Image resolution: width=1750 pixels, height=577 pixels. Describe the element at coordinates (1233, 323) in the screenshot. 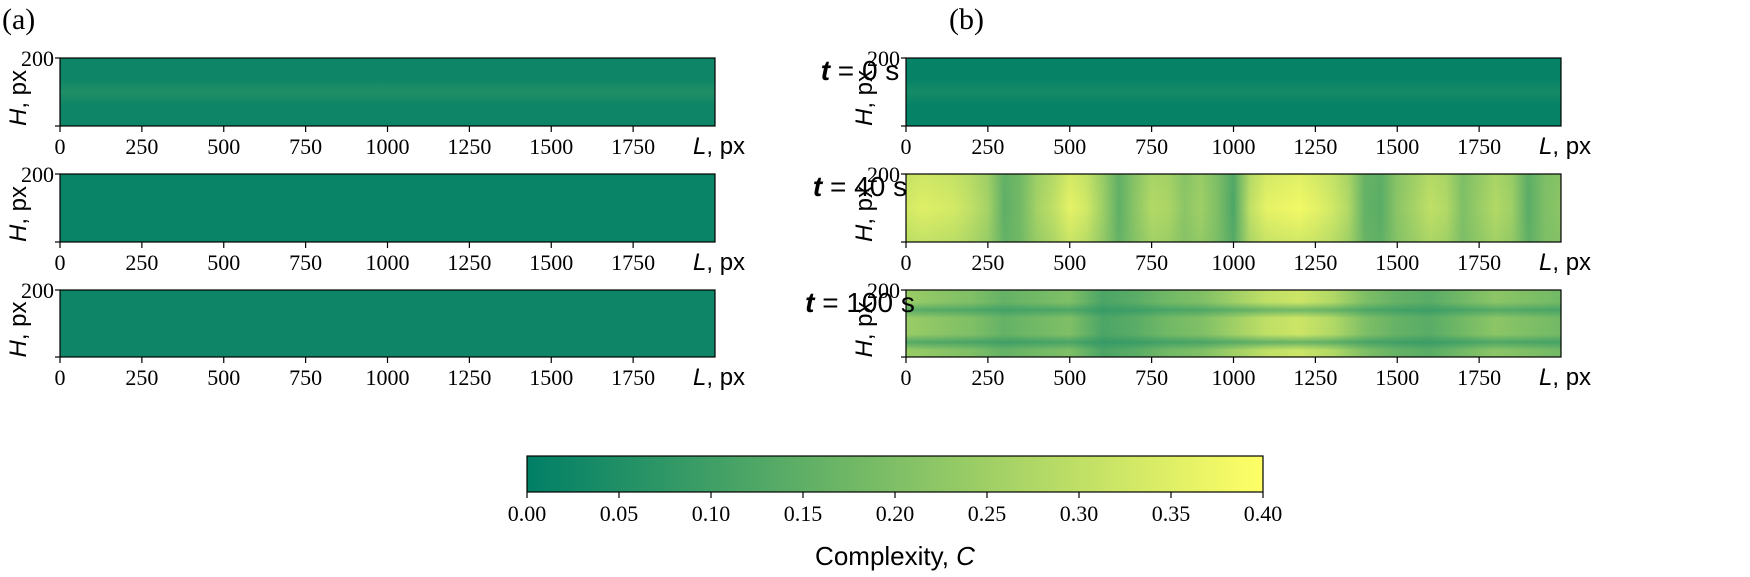

I see `heatmap-dark-bands` at that location.